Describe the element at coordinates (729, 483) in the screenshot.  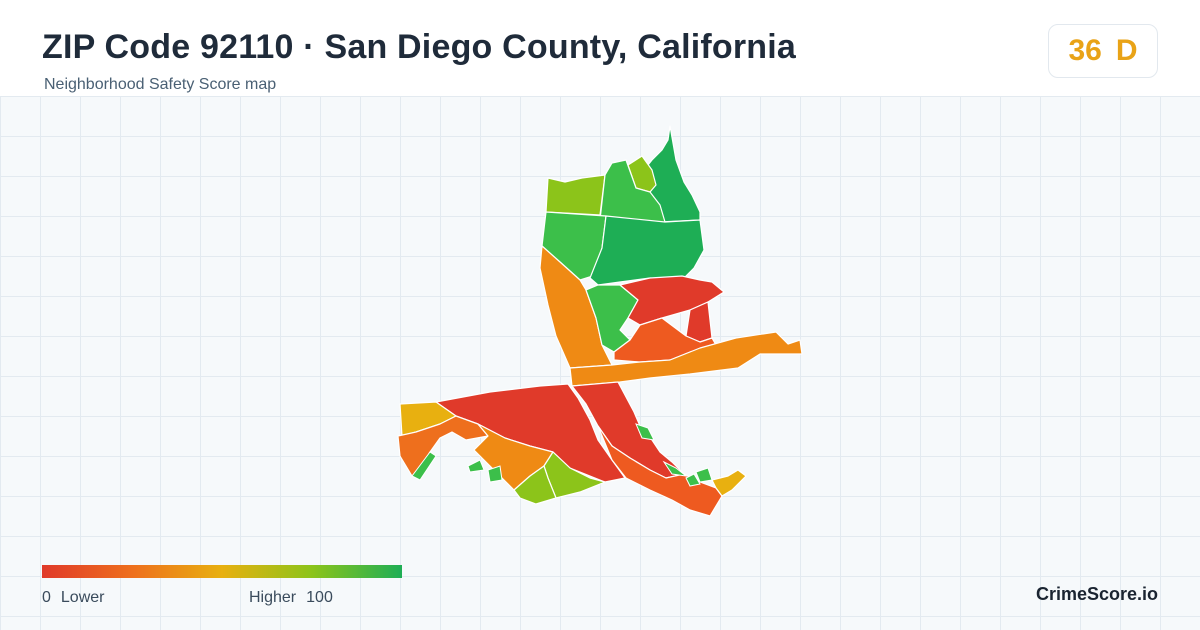
I see `map-region-east-tip-yellow` at that location.